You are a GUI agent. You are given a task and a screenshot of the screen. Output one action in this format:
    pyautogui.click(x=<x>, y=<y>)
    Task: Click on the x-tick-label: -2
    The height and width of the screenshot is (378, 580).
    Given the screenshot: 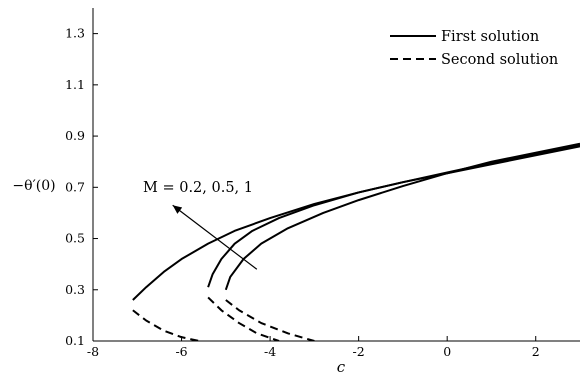 What is the action you would take?
    pyautogui.click(x=359, y=351)
    